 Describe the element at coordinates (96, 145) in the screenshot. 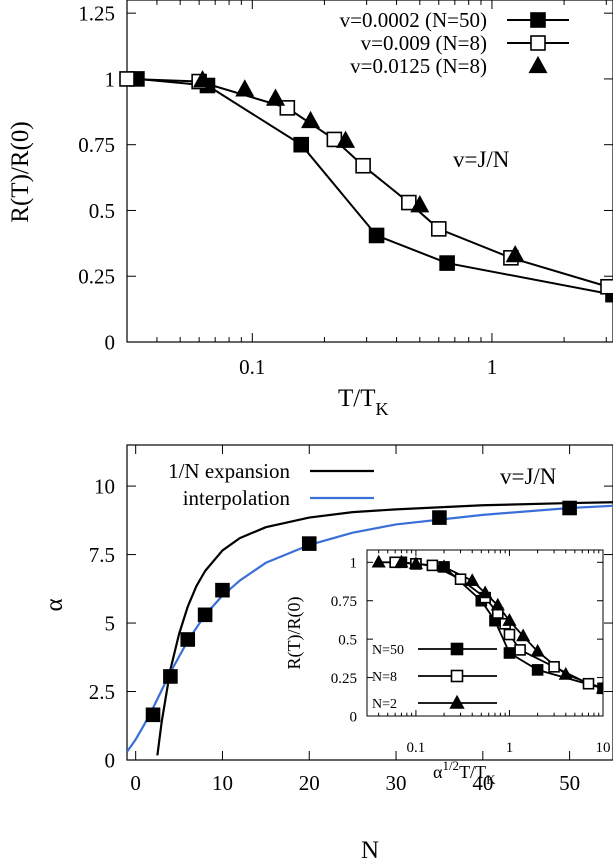

I see `top-ytick-label: 0.75` at that location.